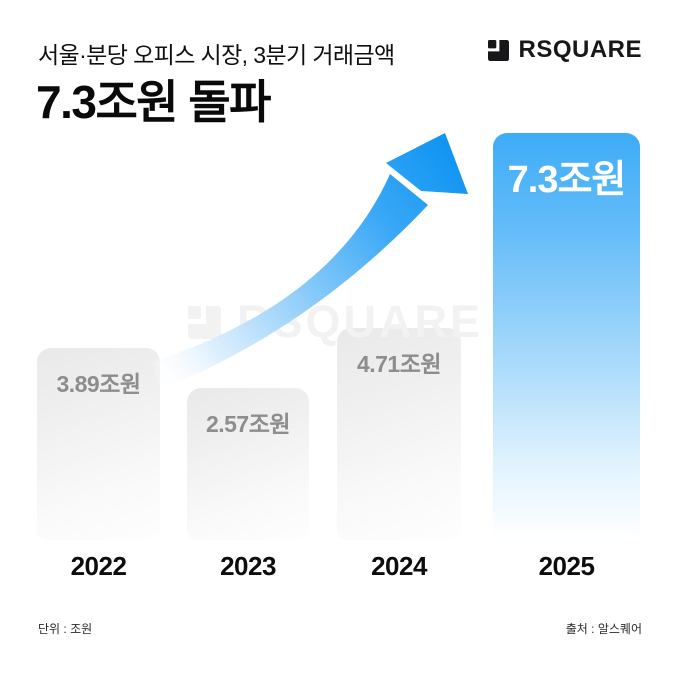 This screenshot has height=675, width=680. I want to click on x-axis-label-2022: 2022, so click(98, 566).